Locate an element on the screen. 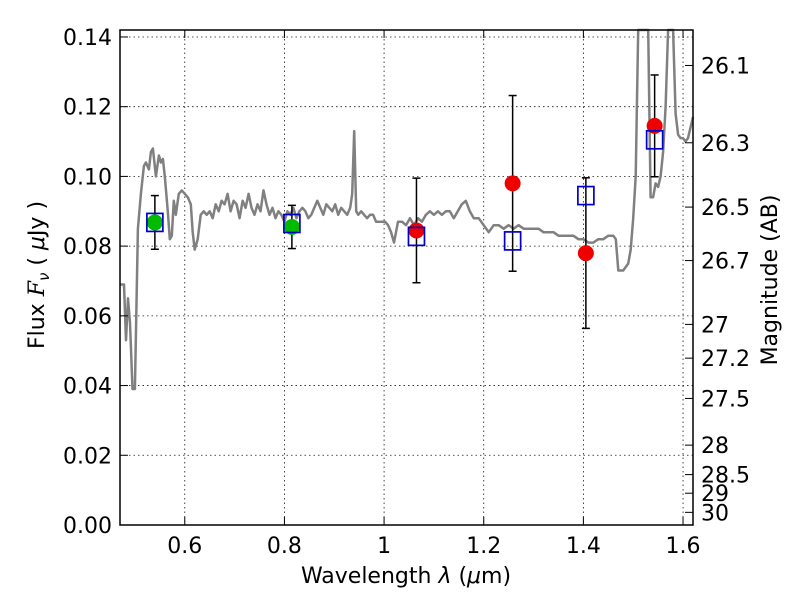 The height and width of the screenshot is (600, 800). magnitude-tick-label: 27 is located at coordinates (715, 325).